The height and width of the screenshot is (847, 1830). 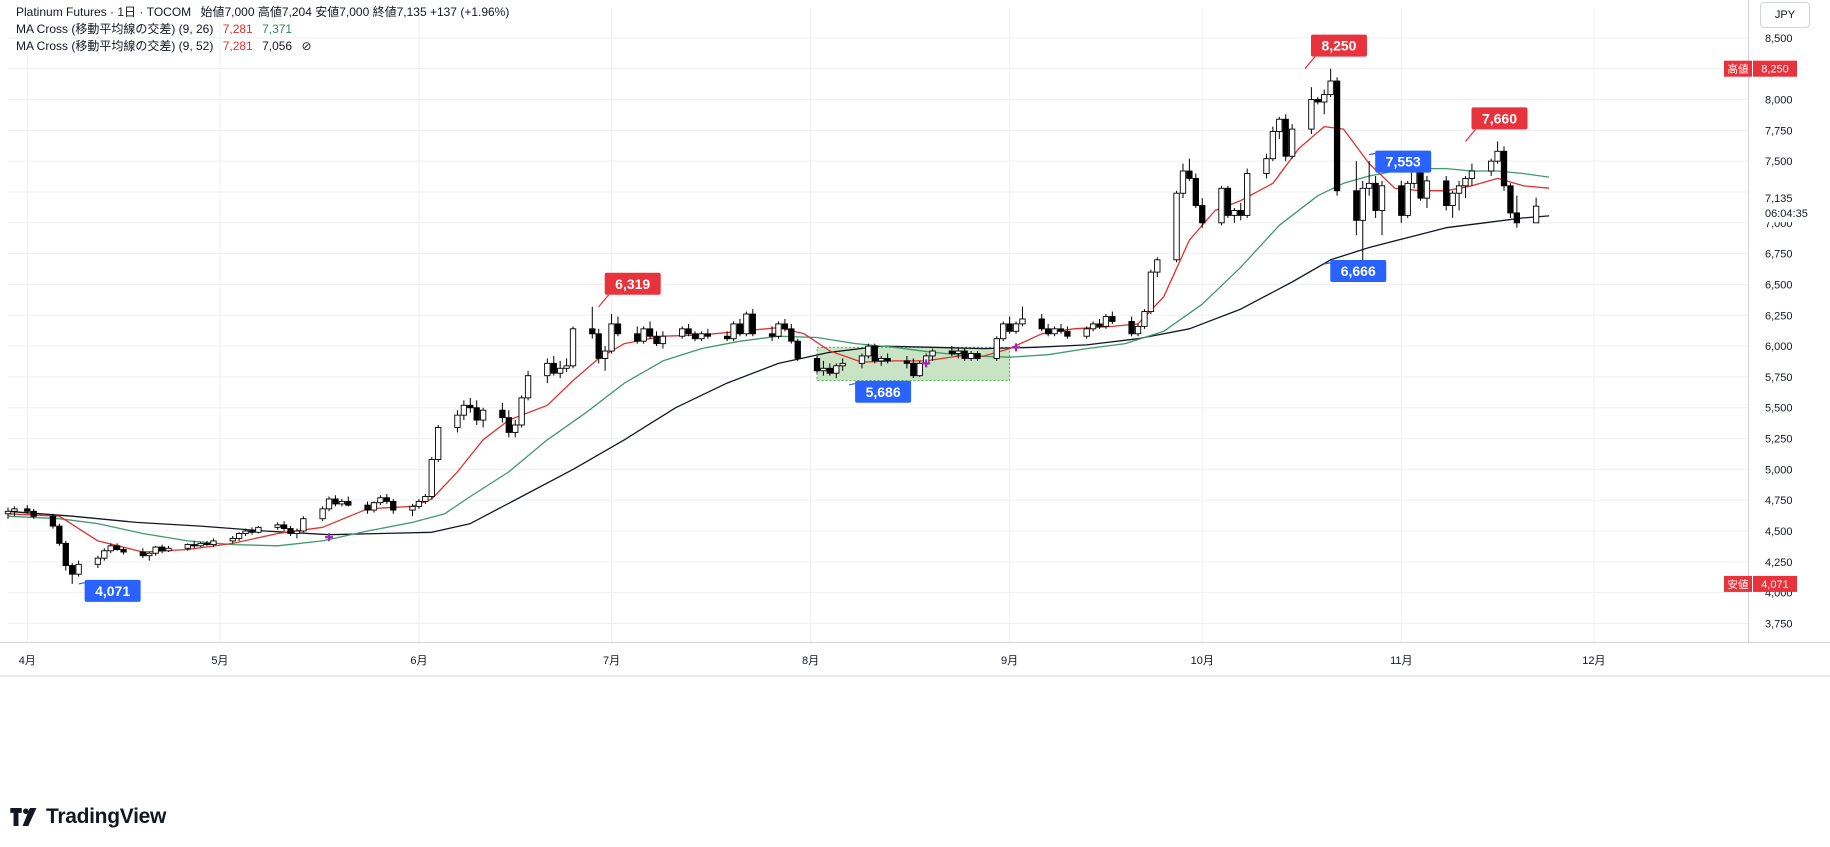 What do you see at coordinates (265, 29) in the screenshot?
I see `legend-ma1-row: MA Cross (移動平均線の交差) (9, 26) 7,281 7,371` at bounding box center [265, 29].